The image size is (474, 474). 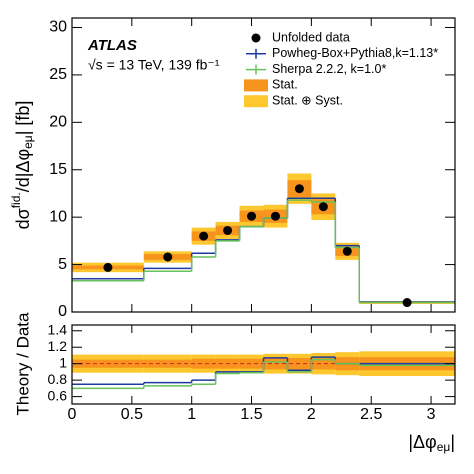 I want to click on y-label-part: dσ, so click(x=23, y=218).